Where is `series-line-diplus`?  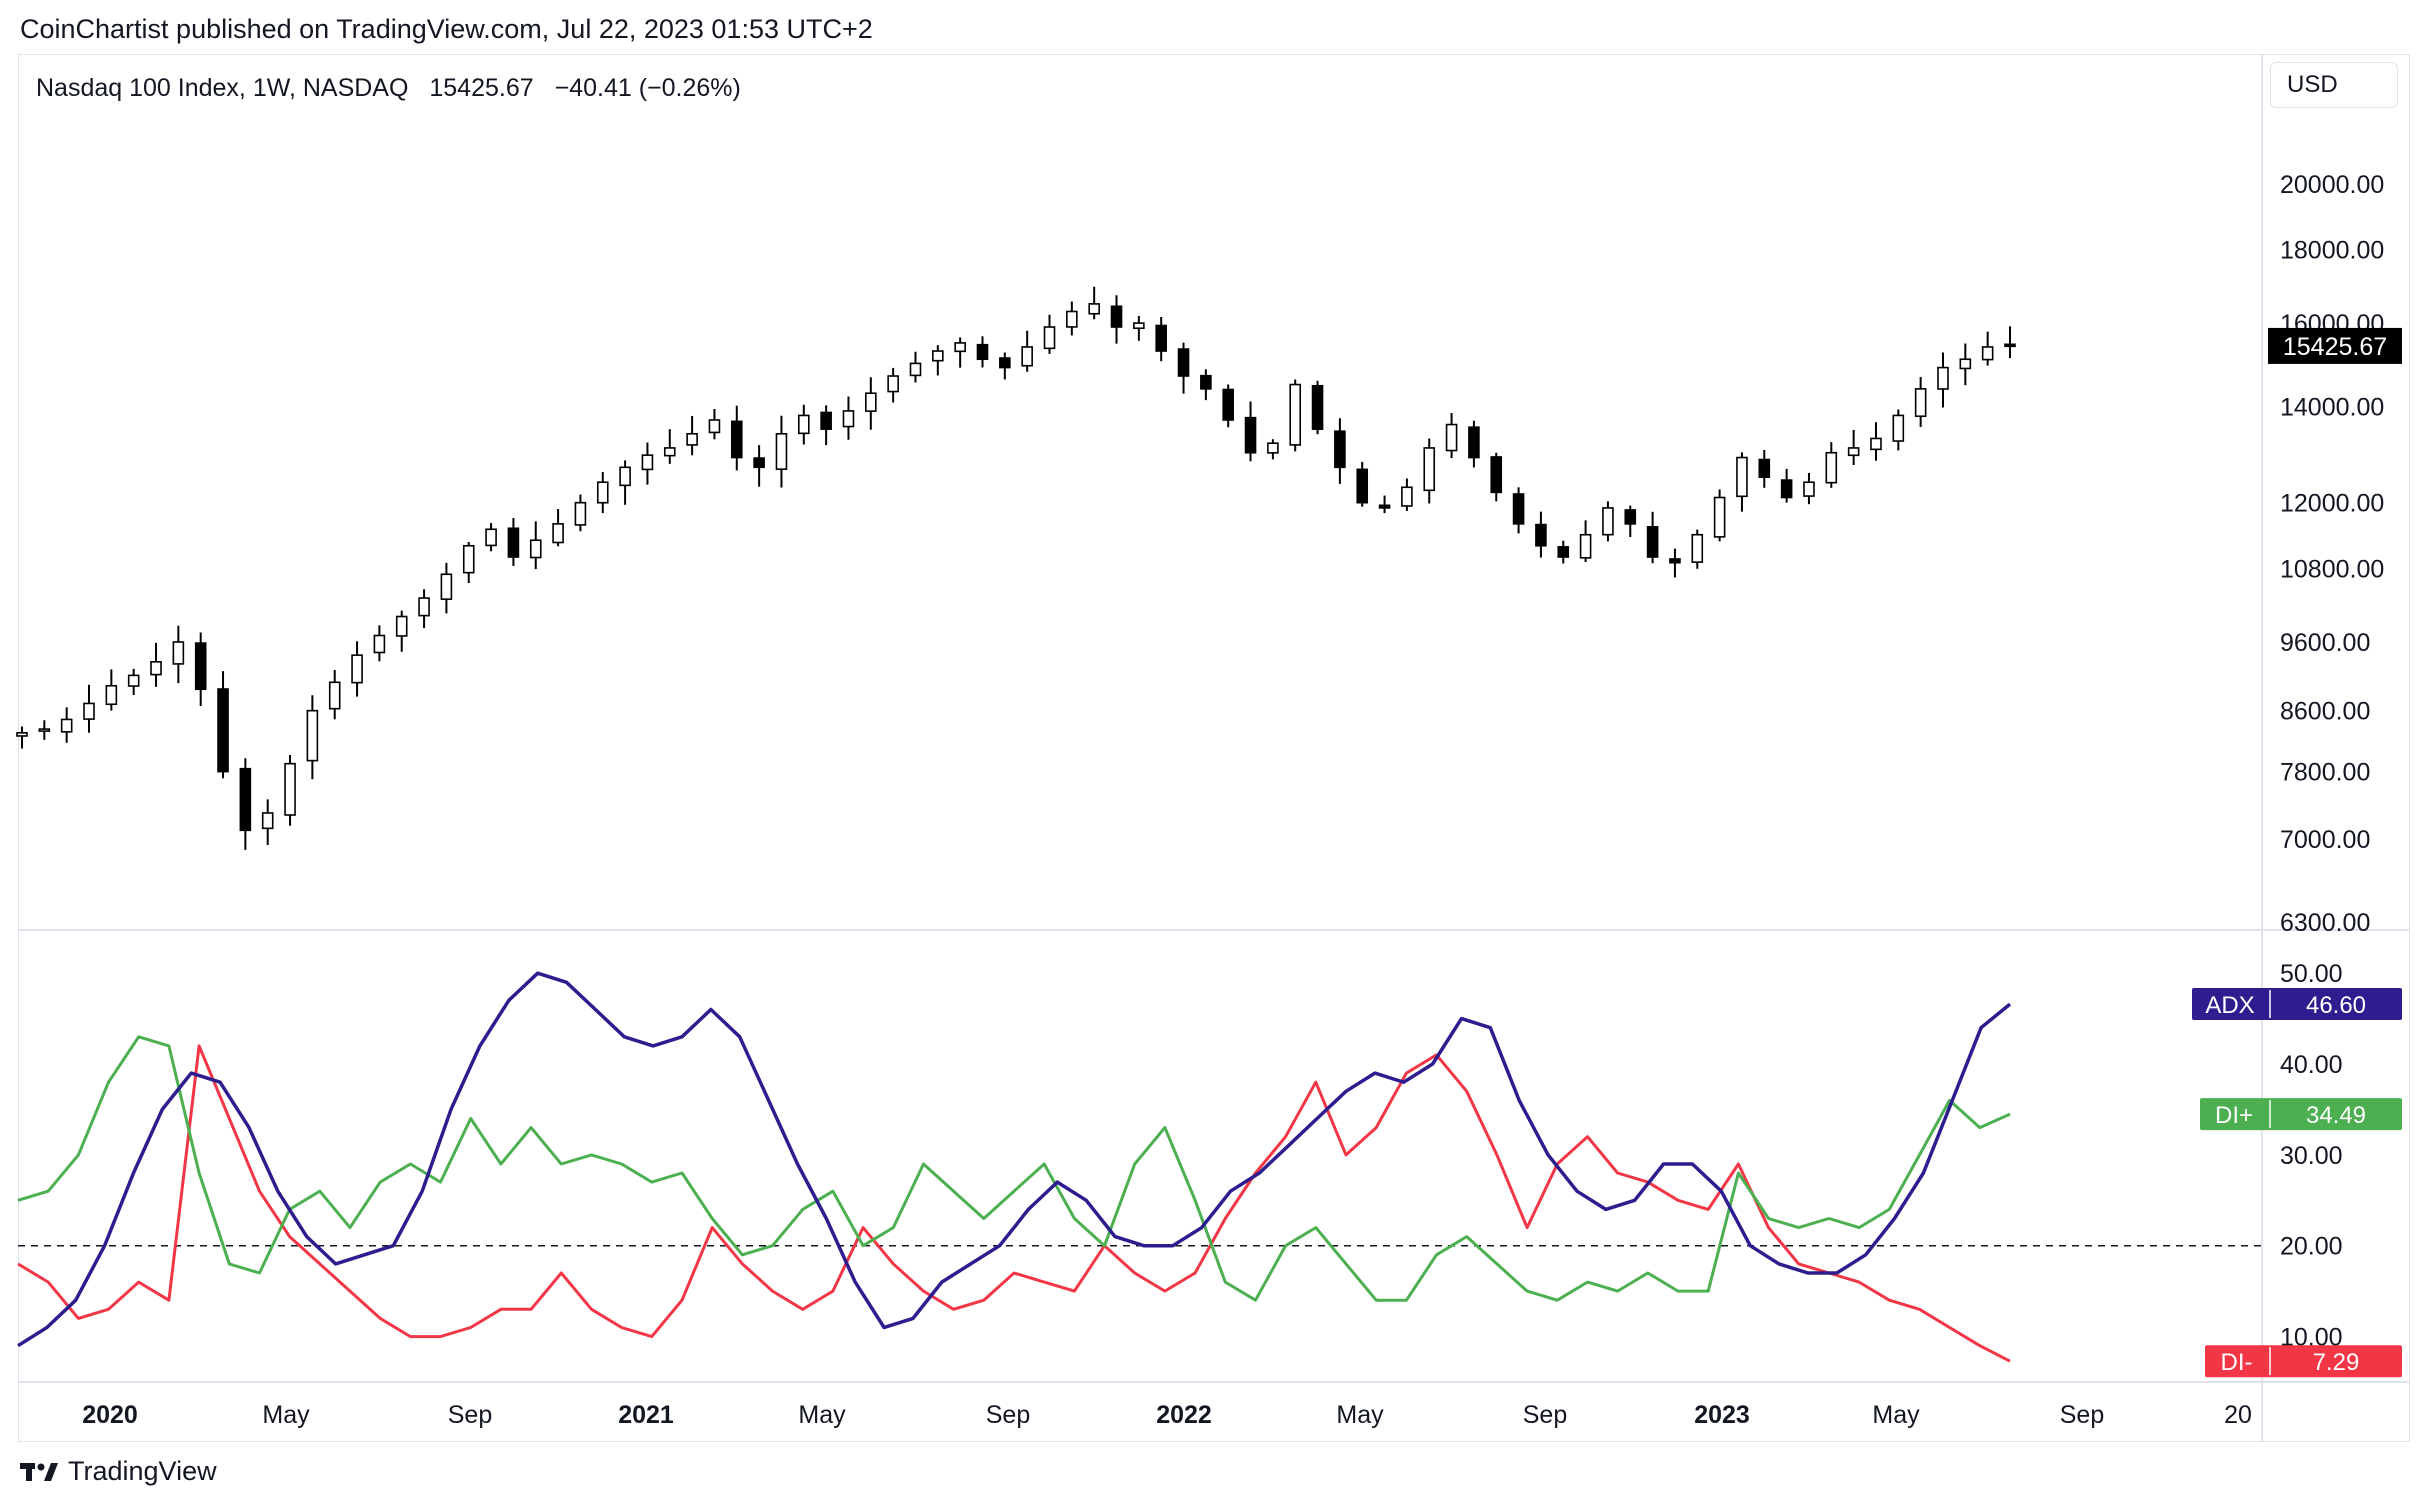 series-line-diplus is located at coordinates (1014, 1168).